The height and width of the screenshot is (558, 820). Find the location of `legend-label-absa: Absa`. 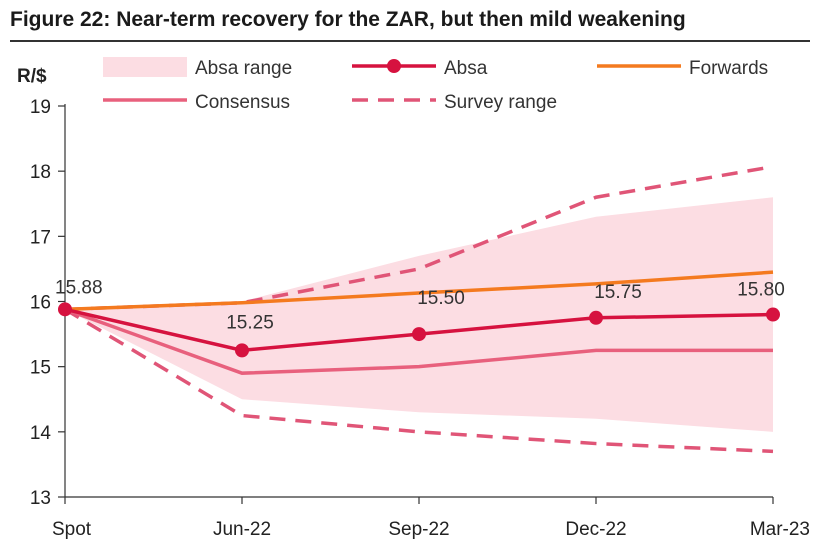

legend-label-absa: Absa is located at coordinates (466, 68).